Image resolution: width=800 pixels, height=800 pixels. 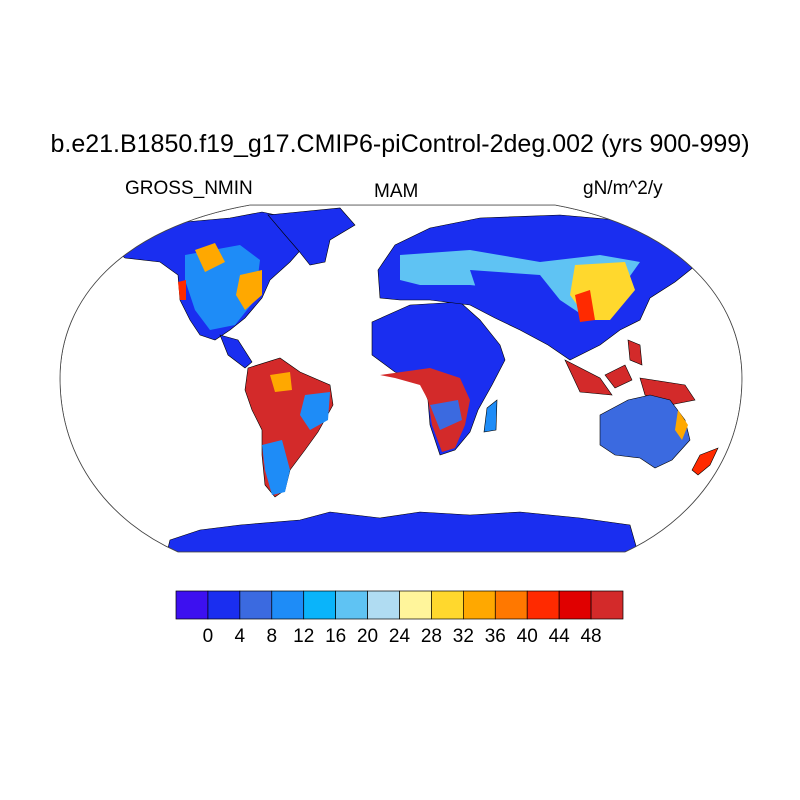 I want to click on colorbar-label: 36, so click(x=495, y=636).